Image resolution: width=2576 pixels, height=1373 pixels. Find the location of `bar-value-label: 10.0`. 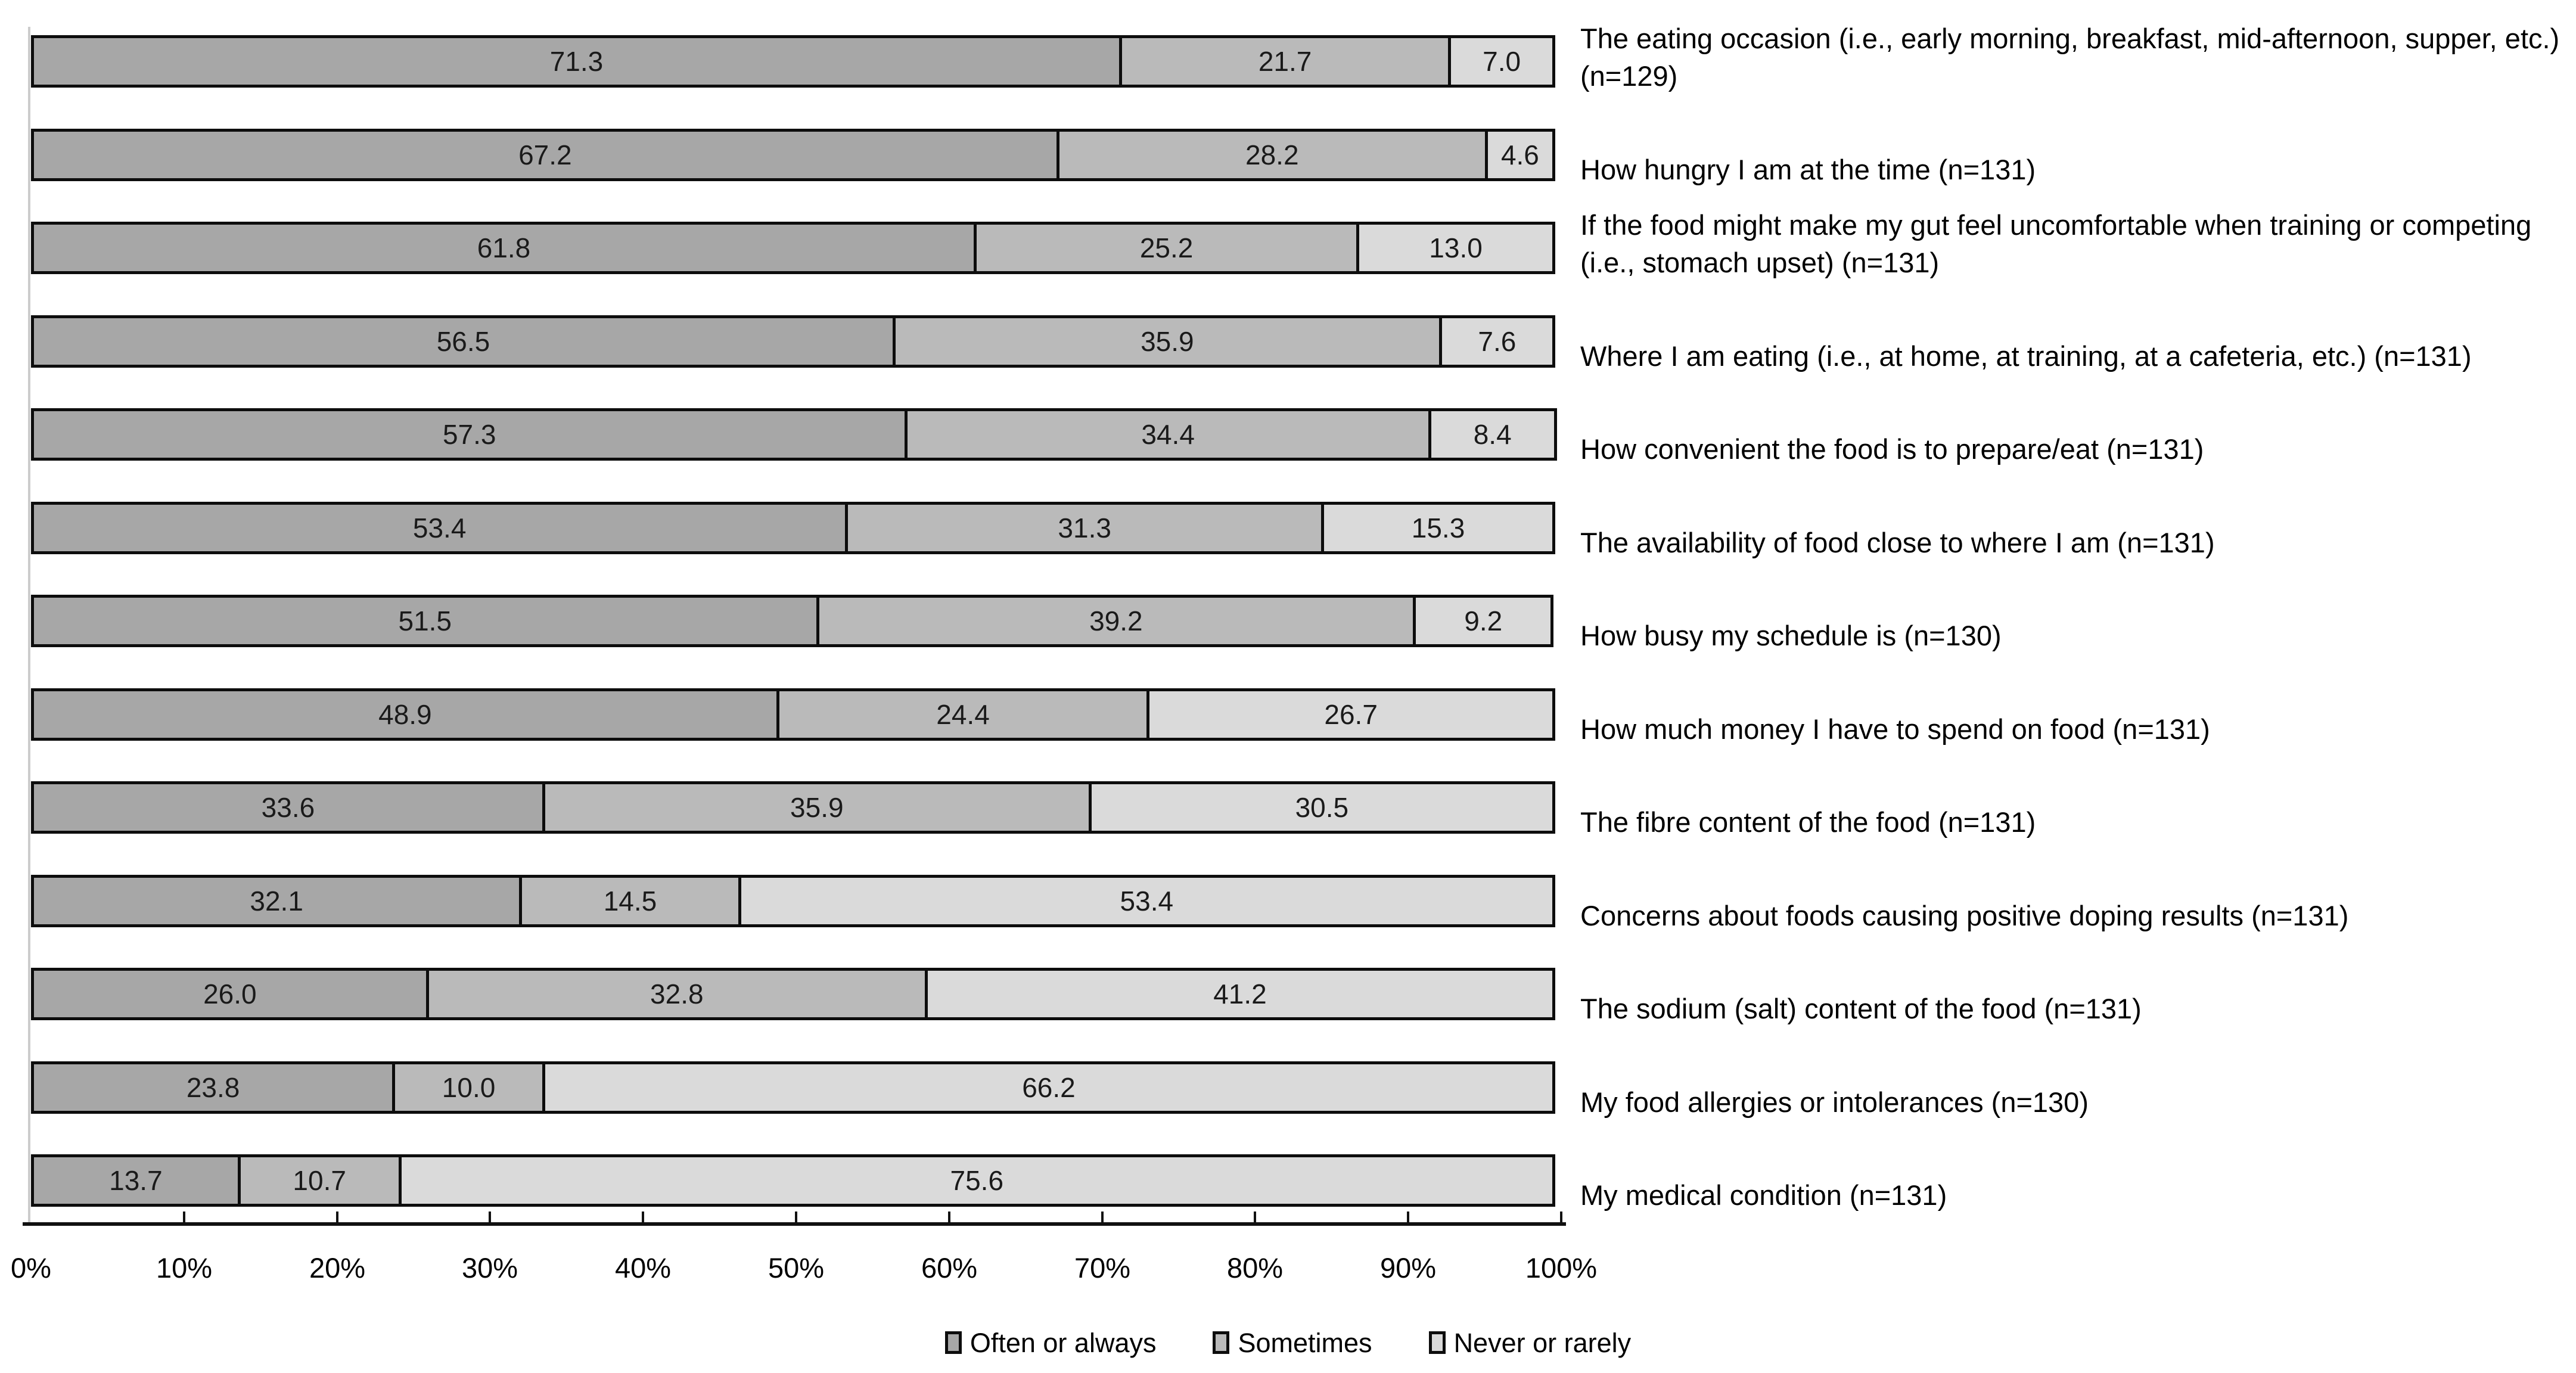

bar-value-label: 10.0 is located at coordinates (469, 1087).